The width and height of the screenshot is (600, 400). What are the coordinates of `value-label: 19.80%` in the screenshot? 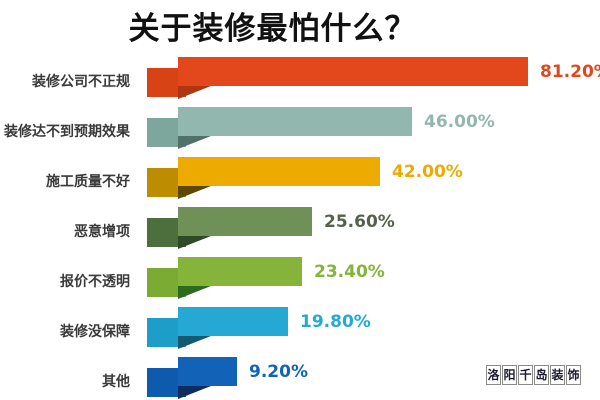 It's located at (335, 321).